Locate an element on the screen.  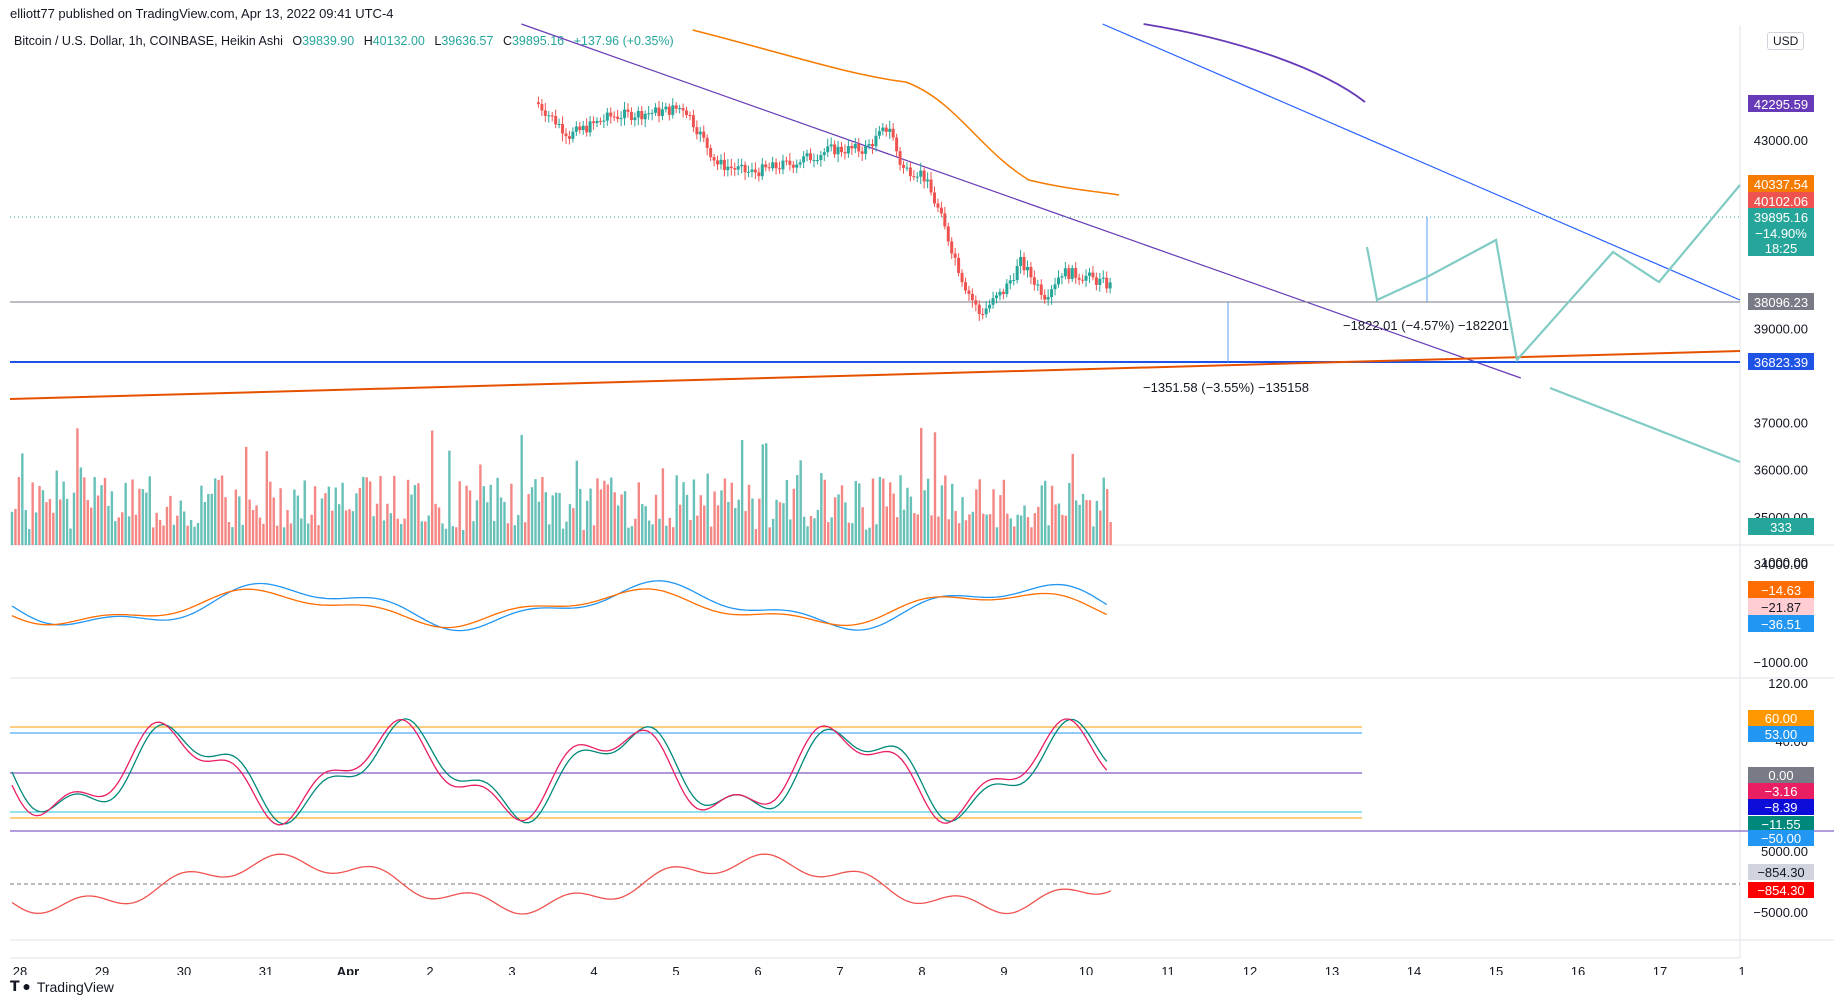
ema-line is located at coordinates (906, 112).